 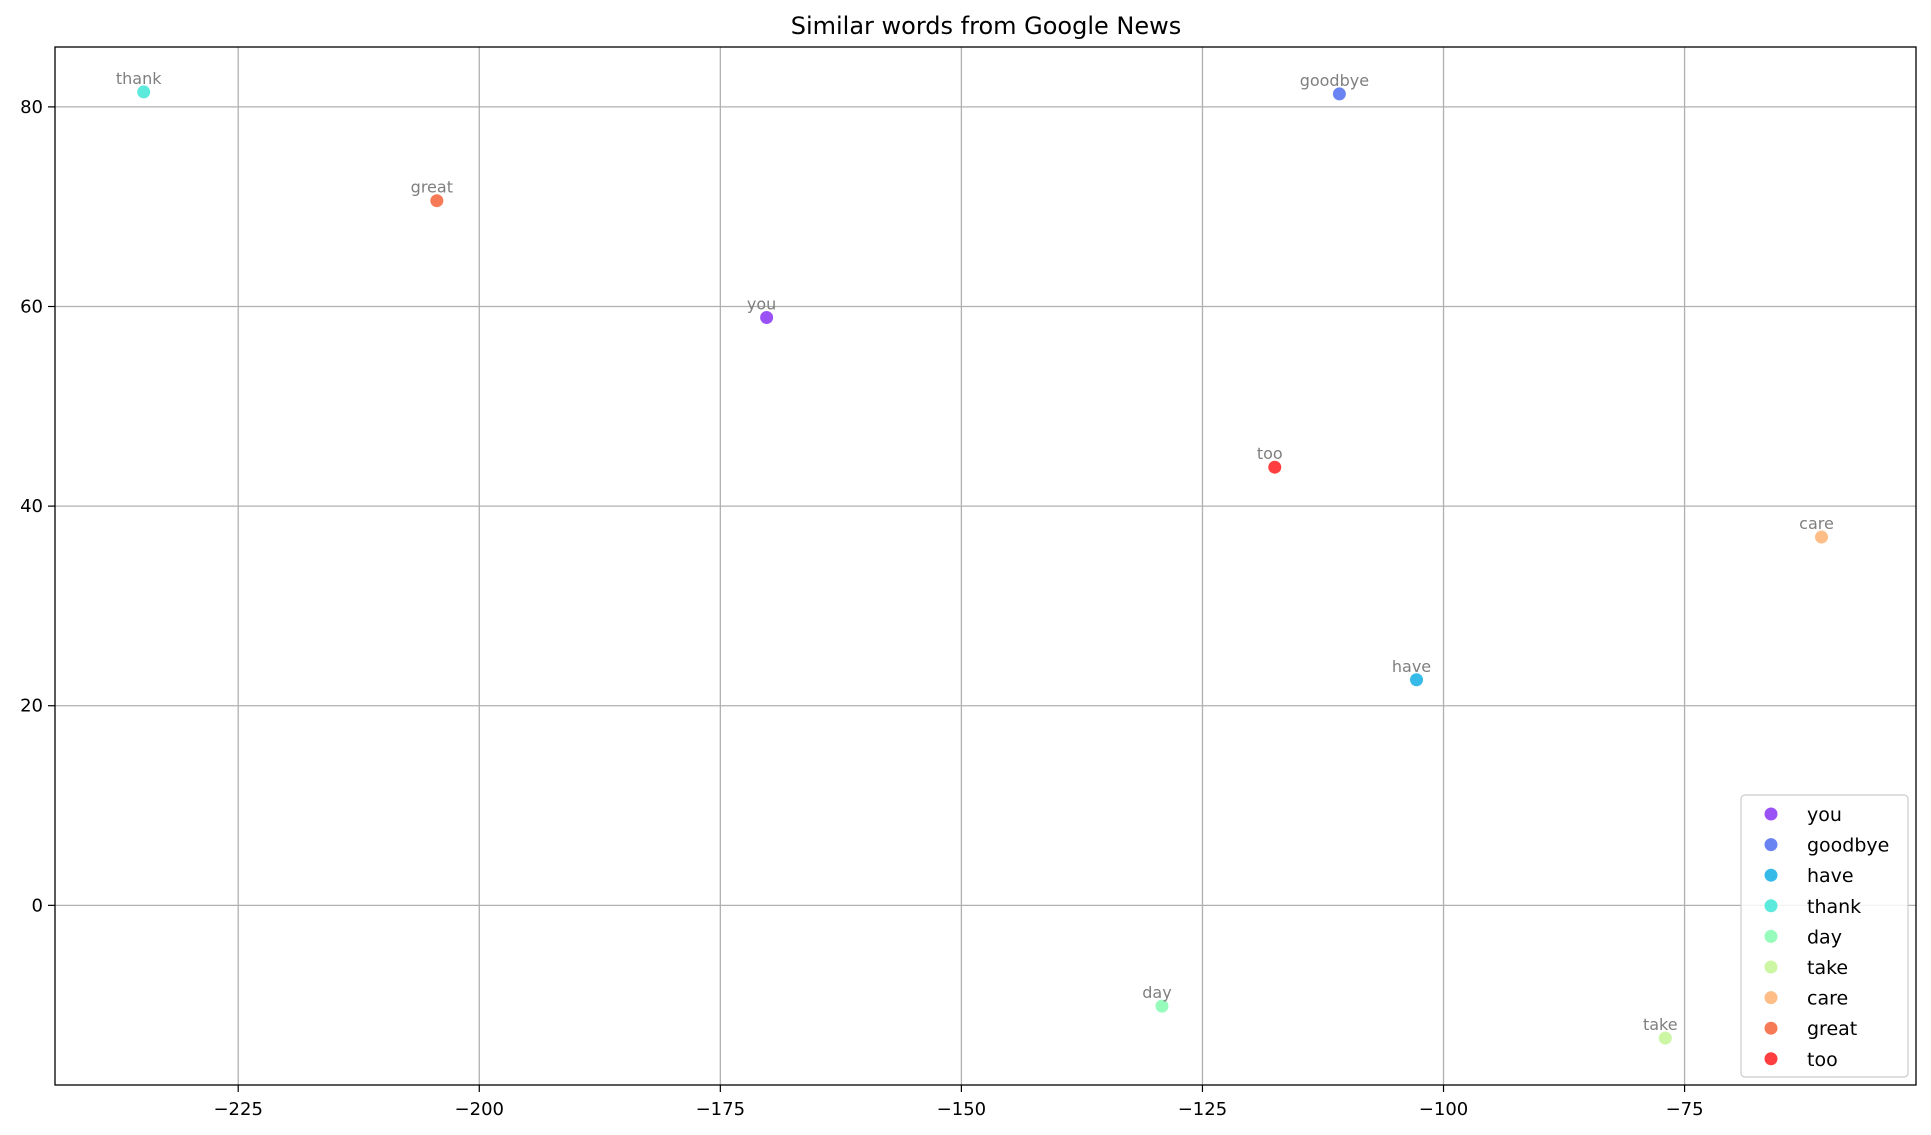 What do you see at coordinates (720, 1109) in the screenshot?
I see `x-tick-label: −175` at bounding box center [720, 1109].